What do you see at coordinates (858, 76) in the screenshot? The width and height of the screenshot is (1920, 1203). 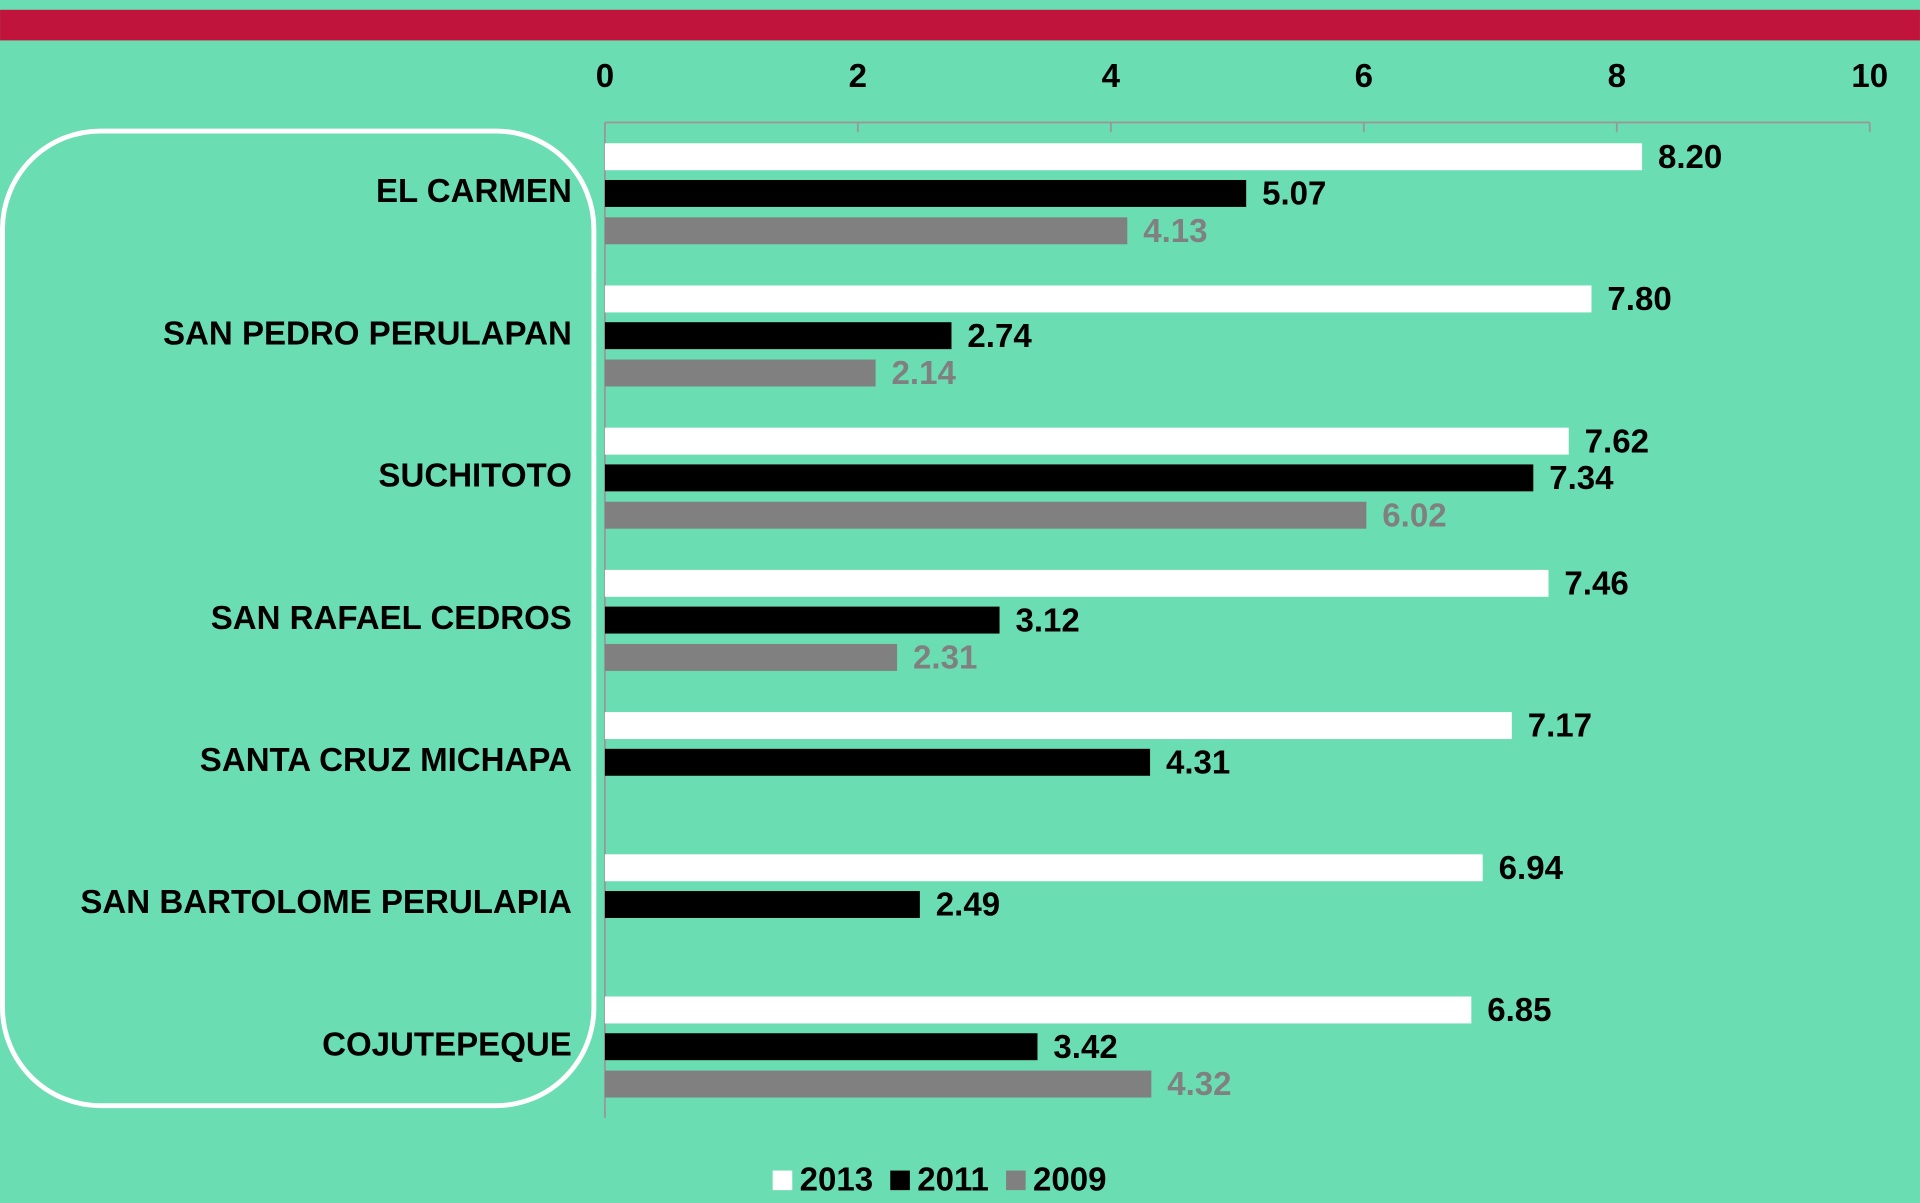 I see `x-tick-label: 2` at bounding box center [858, 76].